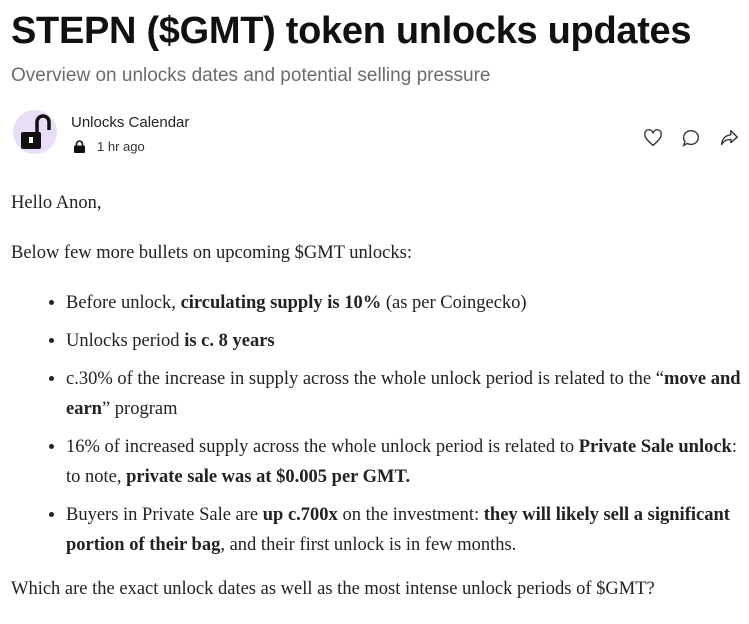 The image size is (749, 624). I want to click on post-actions, so click(691, 138).